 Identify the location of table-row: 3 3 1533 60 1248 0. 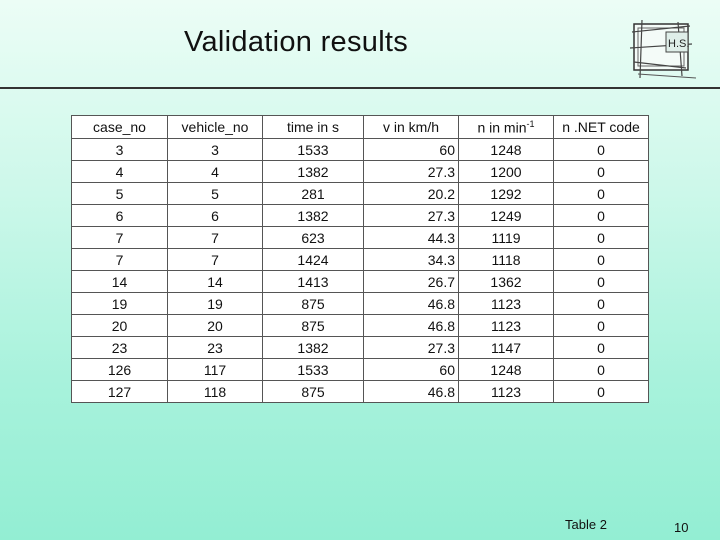
(360, 149).